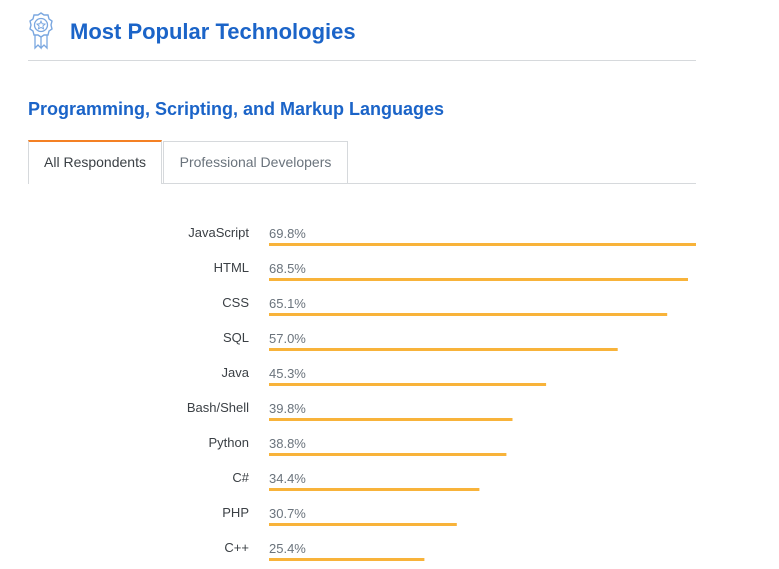 The height and width of the screenshot is (569, 779). Describe the element at coordinates (384, 375) in the screenshot. I see `bar-row: Java 45.3%` at that location.